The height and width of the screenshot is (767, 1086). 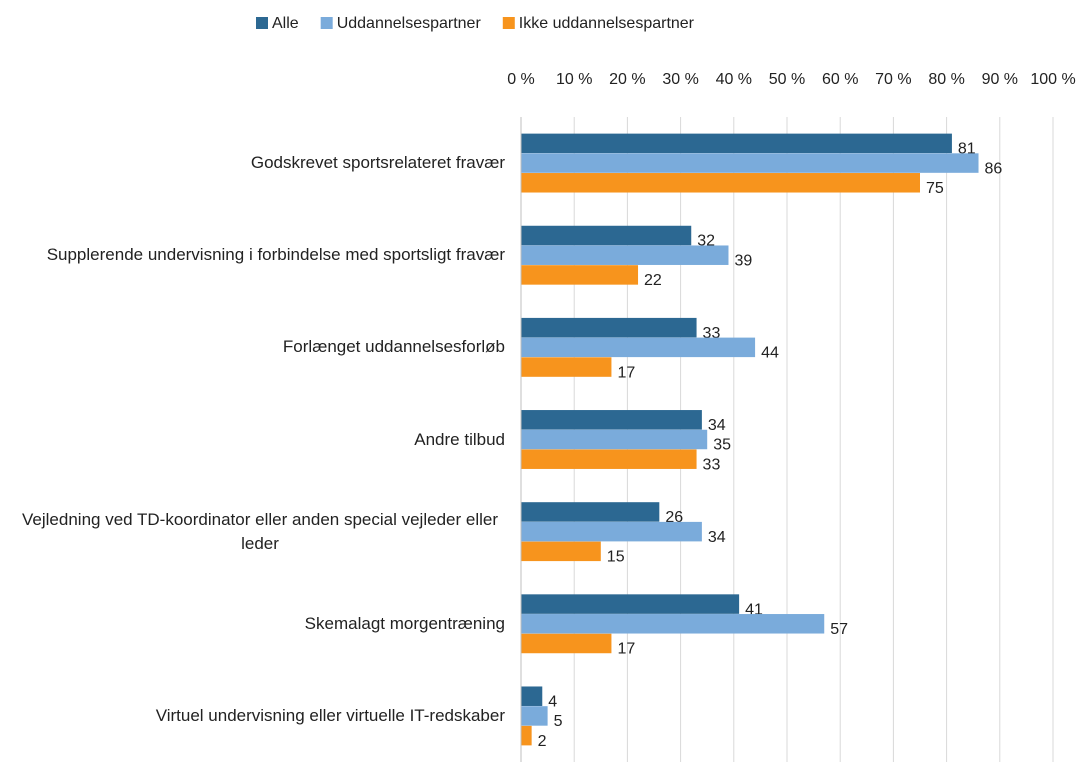 What do you see at coordinates (722, 445) in the screenshot?
I see `data-label: 35` at bounding box center [722, 445].